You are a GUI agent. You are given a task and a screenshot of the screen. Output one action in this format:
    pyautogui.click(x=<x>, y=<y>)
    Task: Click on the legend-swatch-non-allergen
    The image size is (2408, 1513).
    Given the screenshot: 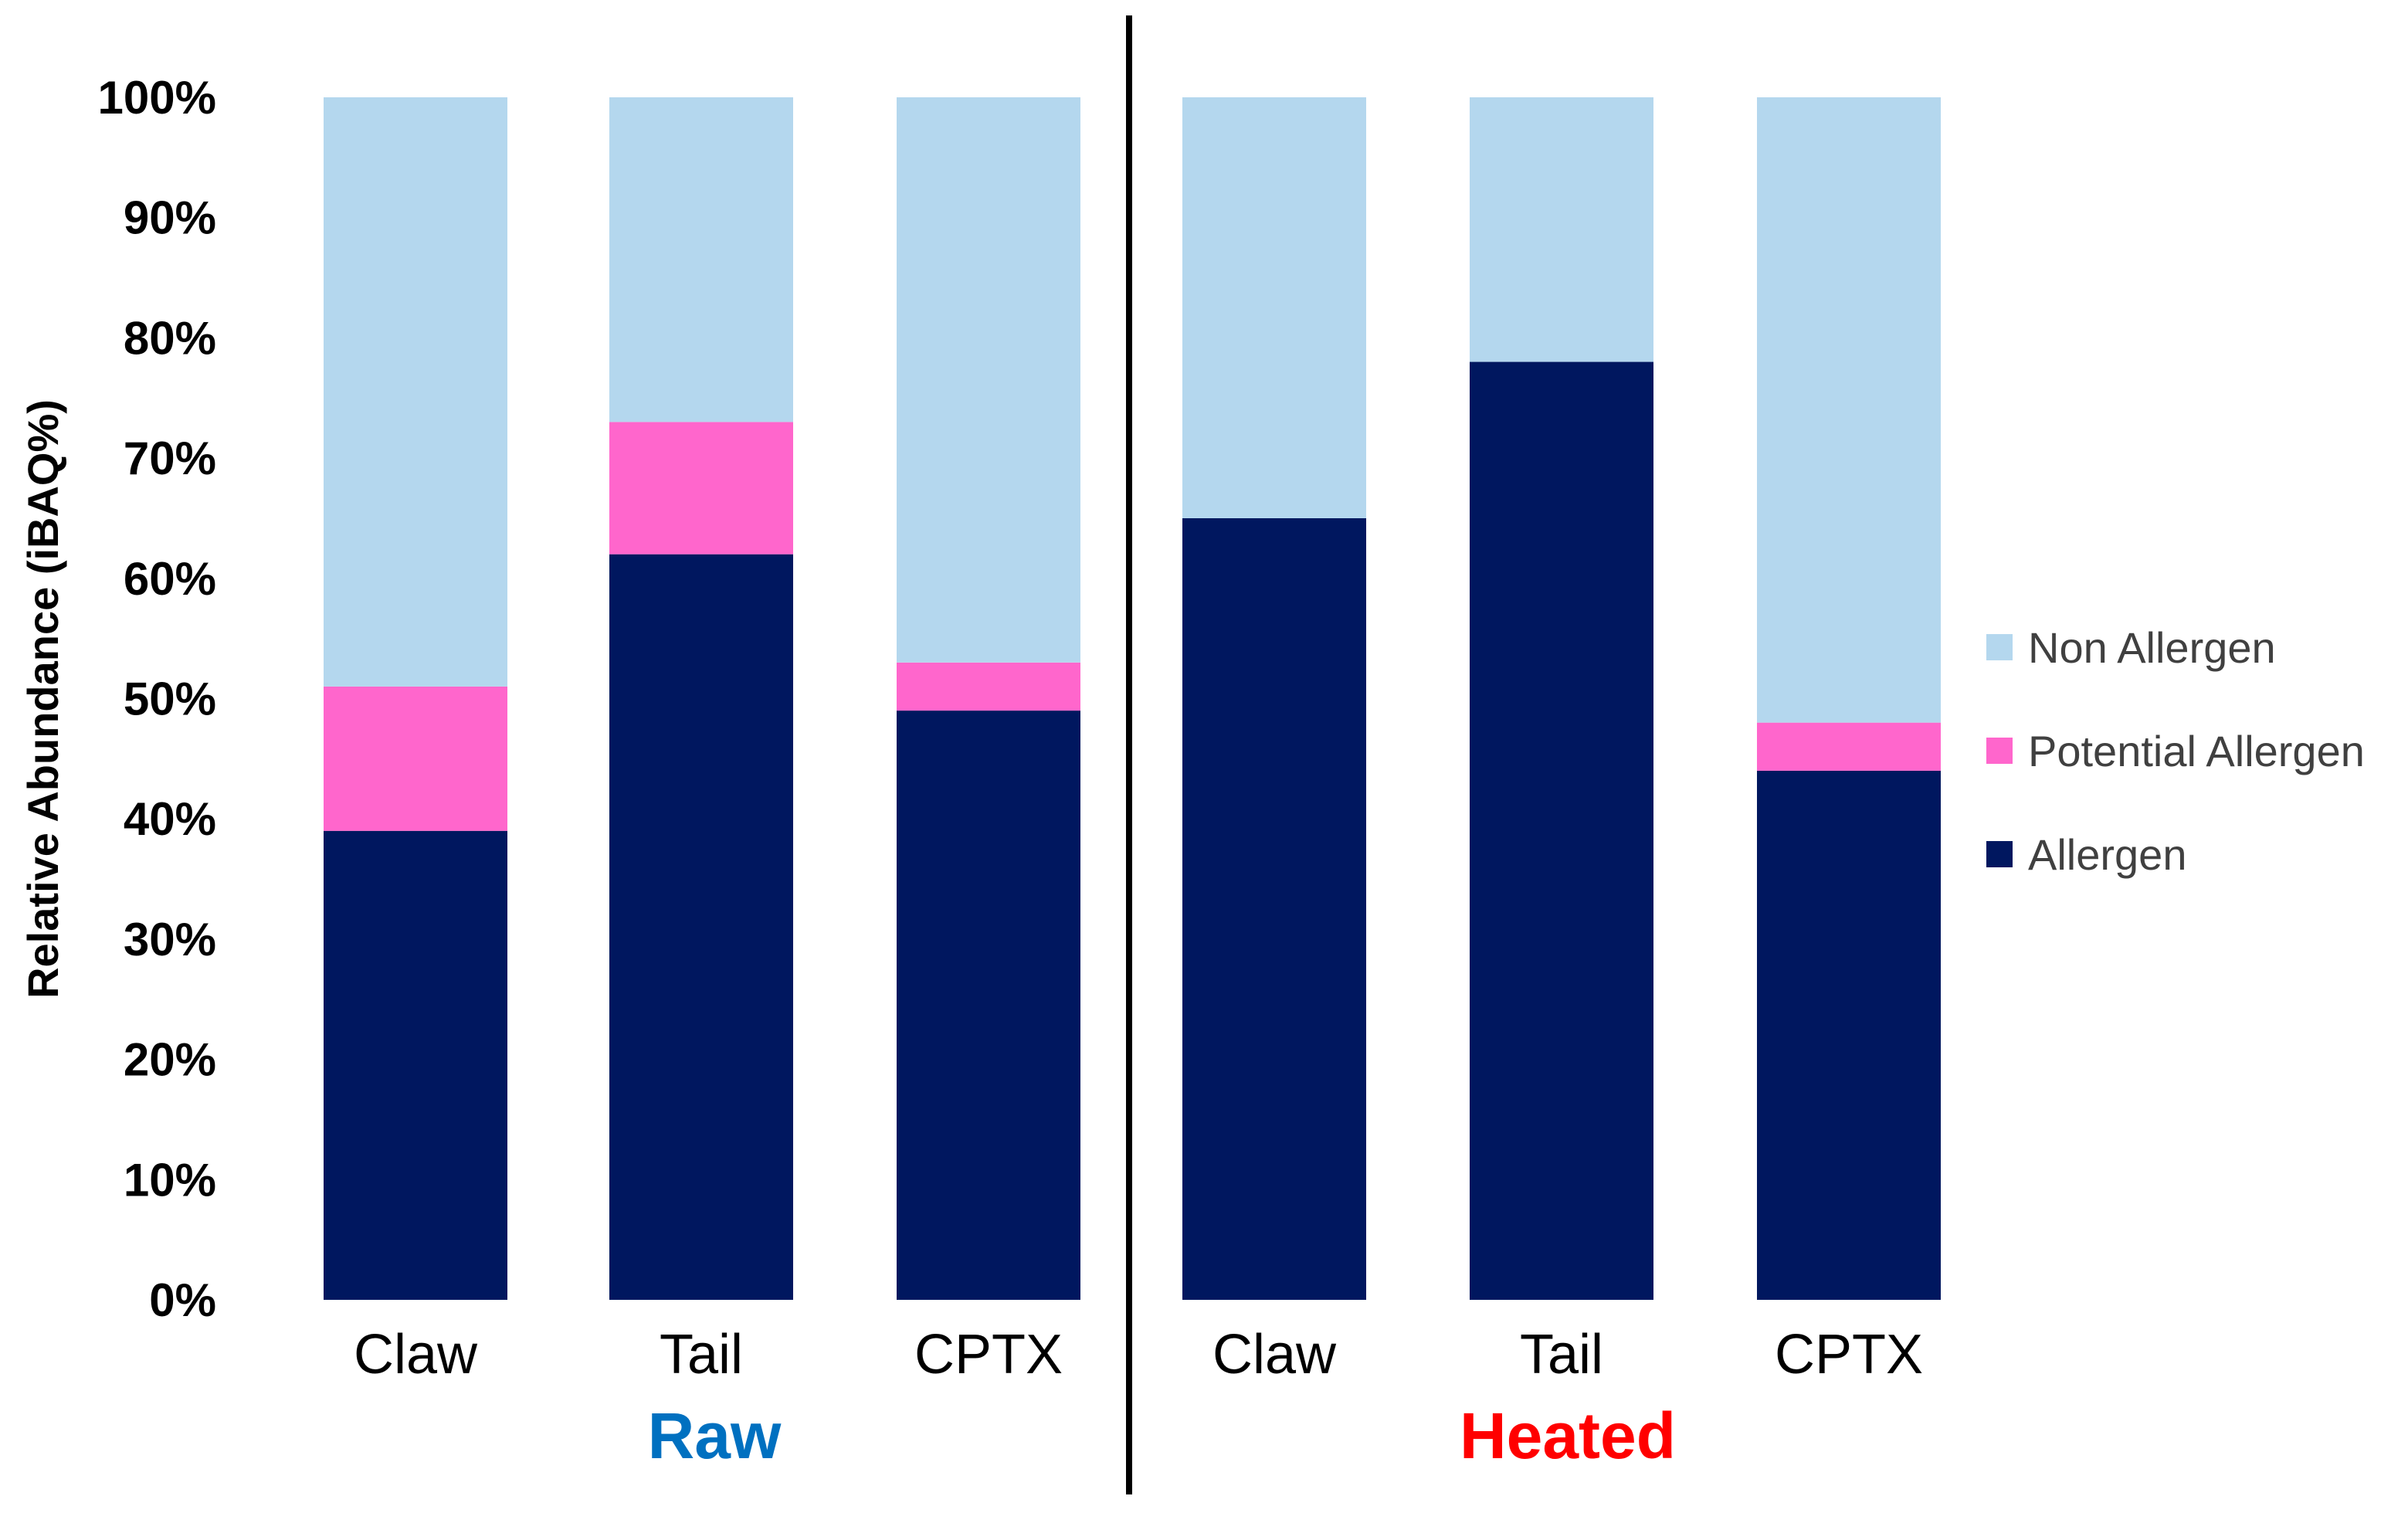 What is the action you would take?
    pyautogui.click(x=1999, y=647)
    